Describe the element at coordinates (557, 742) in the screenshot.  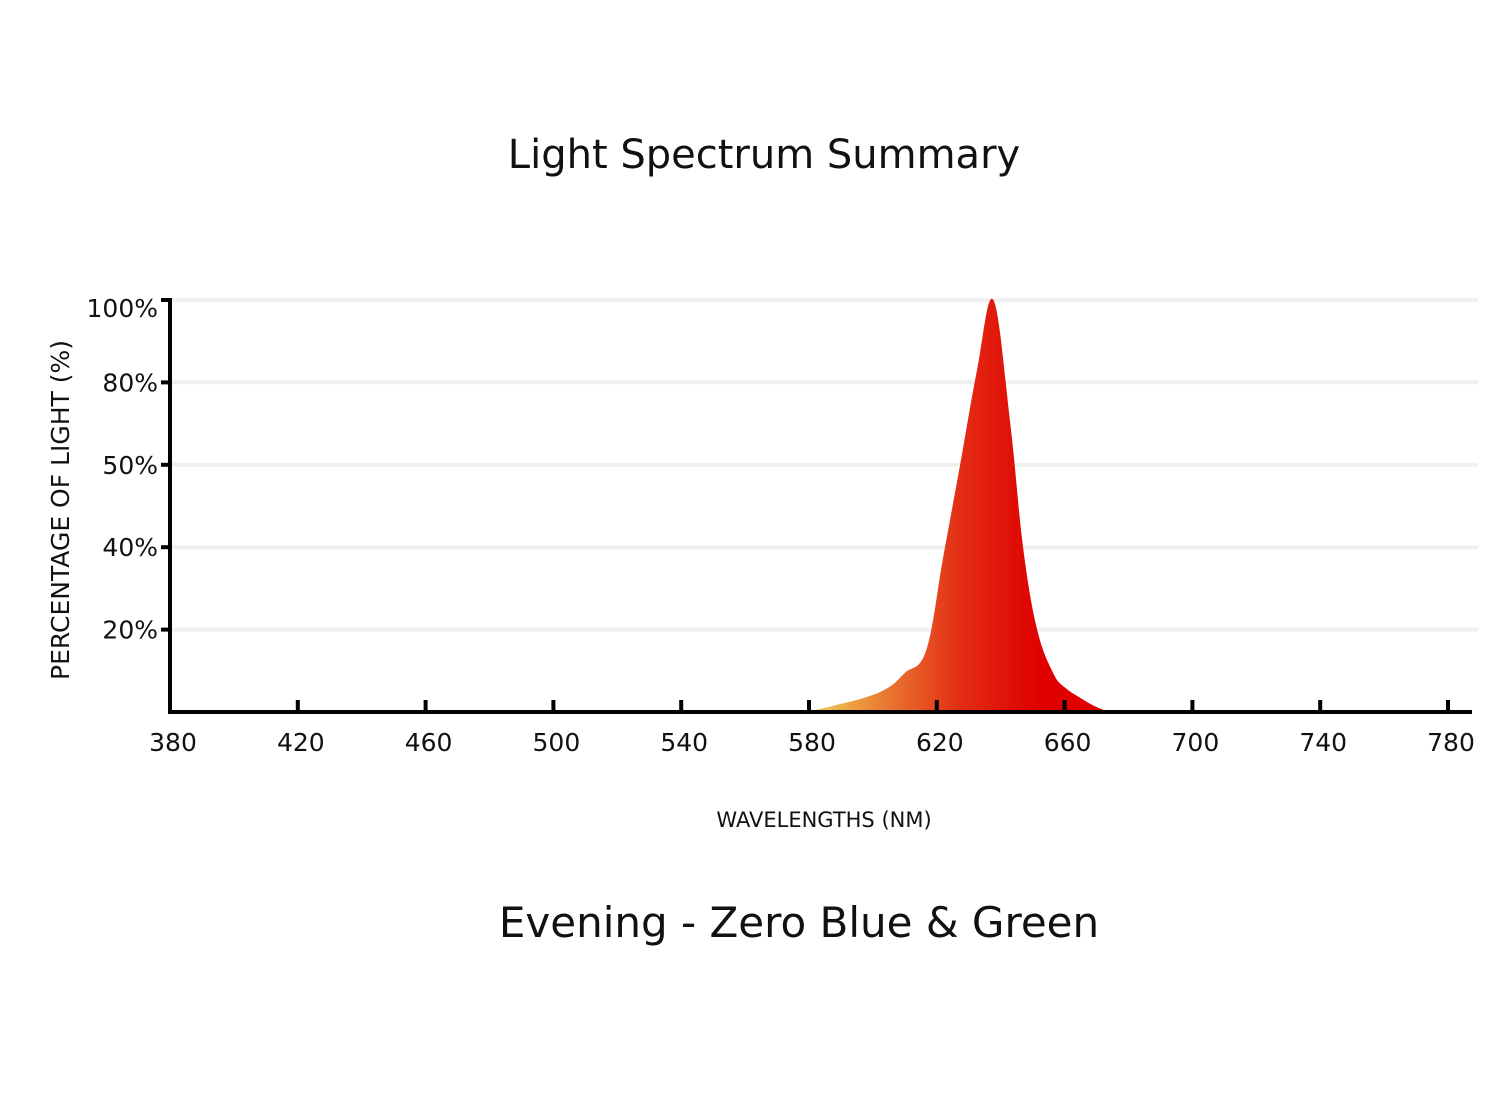
I see `x-tick-label: 500` at that location.